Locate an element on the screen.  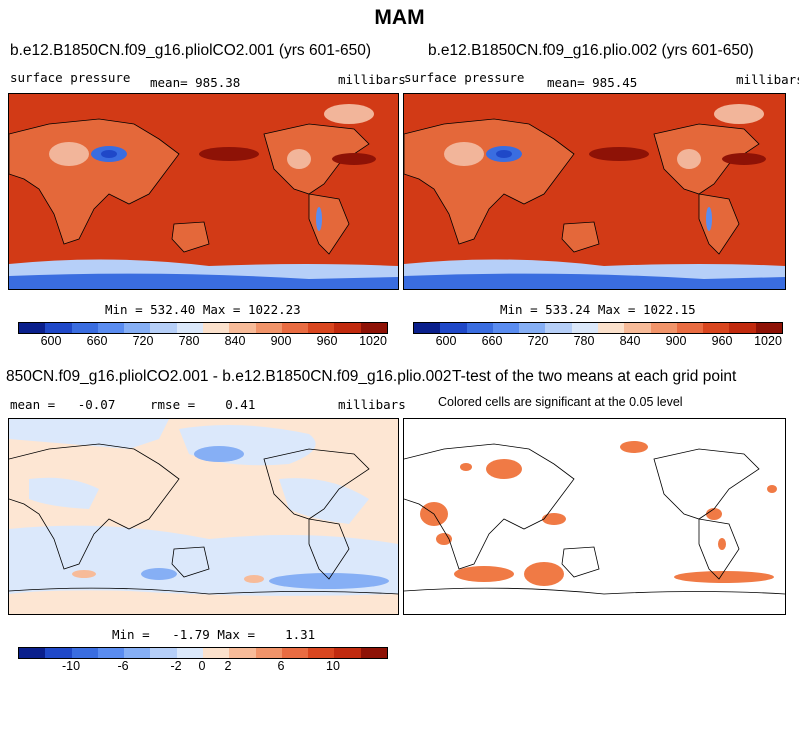
diff-colorbar-tick-label: -10 is located at coordinates (71, 666).